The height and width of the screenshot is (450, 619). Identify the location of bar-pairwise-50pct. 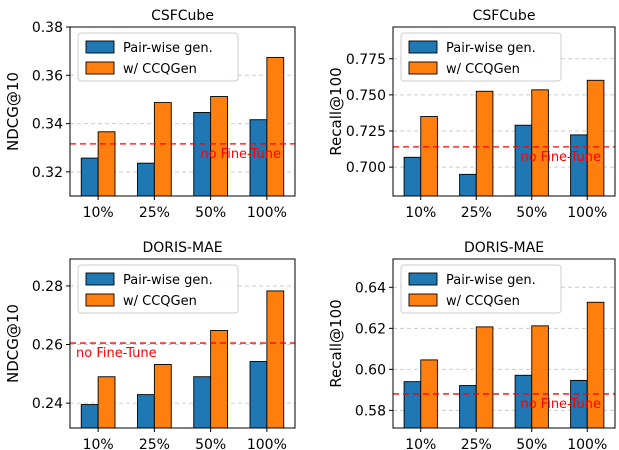
(202, 402).